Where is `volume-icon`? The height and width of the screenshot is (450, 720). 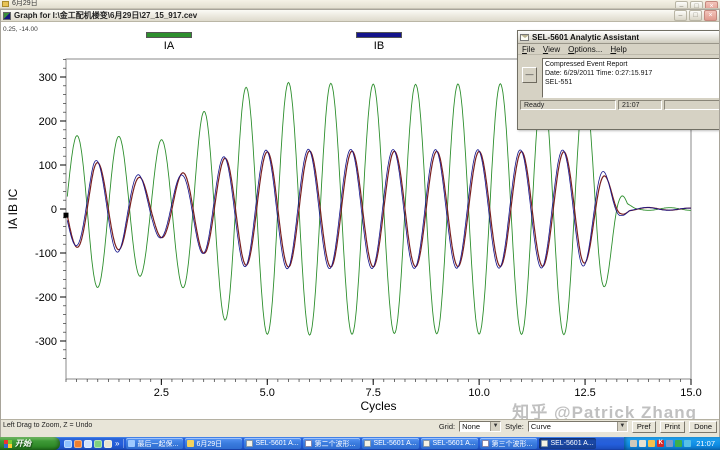 volume-icon is located at coordinates (643, 443).